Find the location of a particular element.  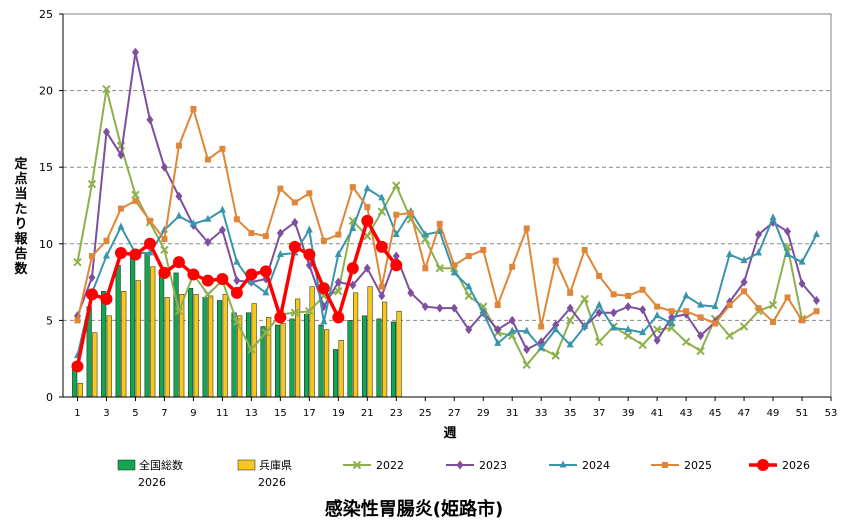

point-2025-w25 is located at coordinates (425, 268).